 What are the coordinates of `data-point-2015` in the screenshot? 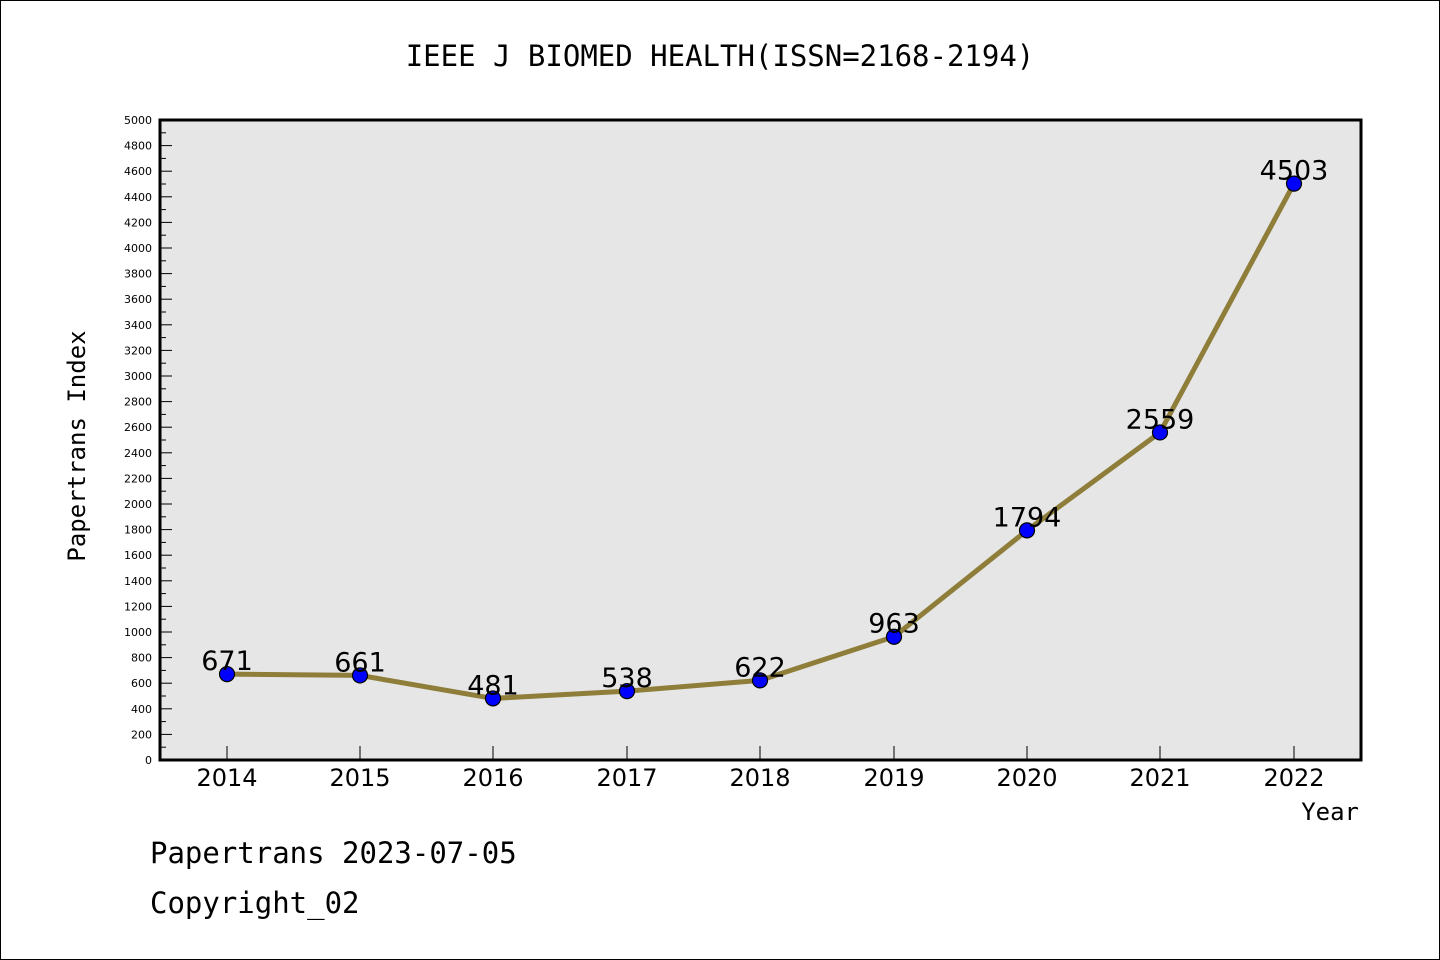 It's located at (360, 675).